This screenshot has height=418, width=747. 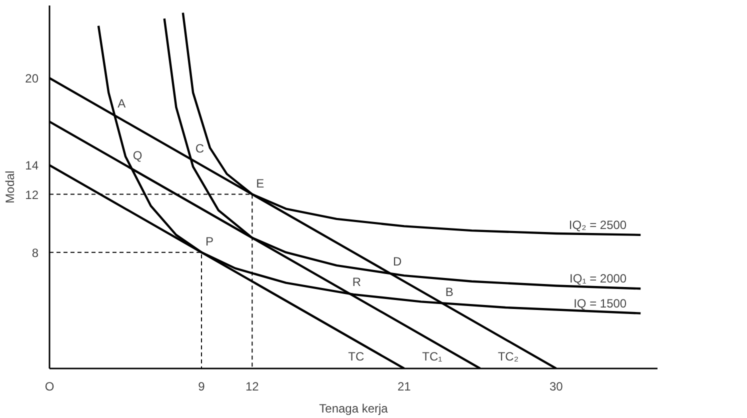 What do you see at coordinates (32, 79) in the screenshot?
I see `y-tick-label: 20` at bounding box center [32, 79].